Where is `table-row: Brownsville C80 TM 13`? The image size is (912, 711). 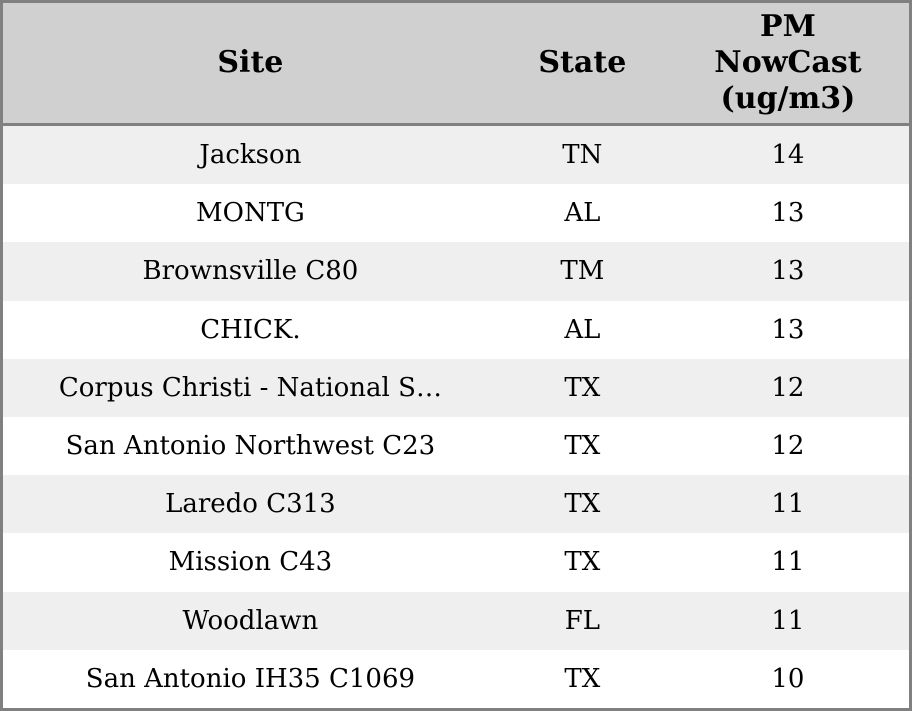
table-row: Brownsville C80 TM 13 is located at coordinates (456, 271).